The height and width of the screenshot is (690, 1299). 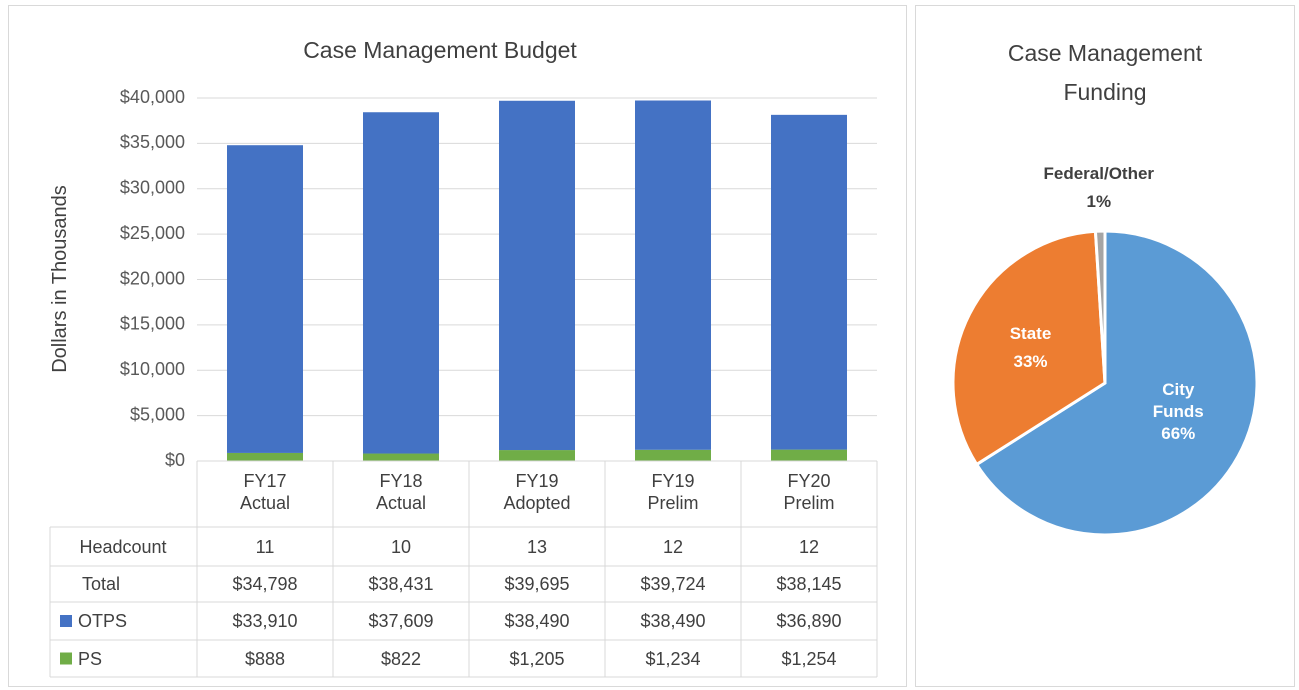 I want to click on table-cell: $1,205, so click(x=537, y=658).